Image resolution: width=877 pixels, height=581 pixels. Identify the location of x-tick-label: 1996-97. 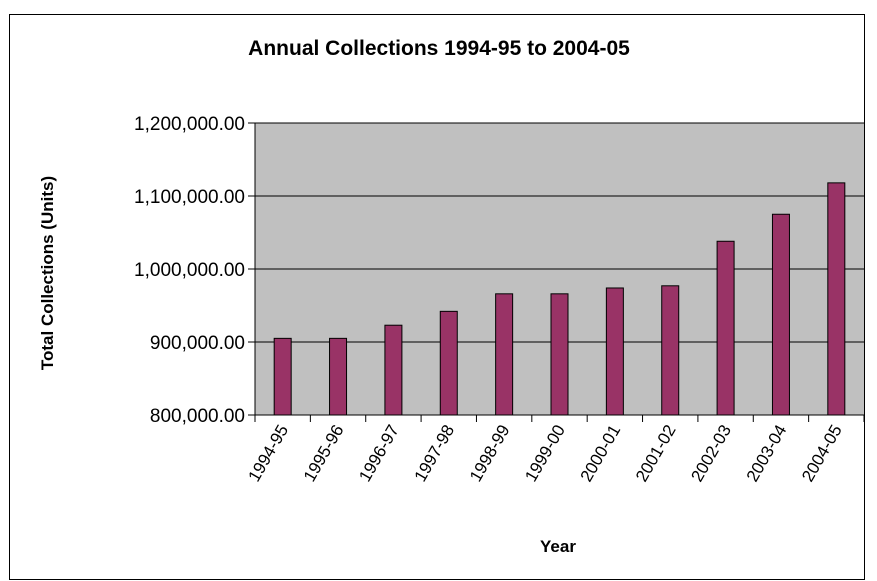
(379, 454).